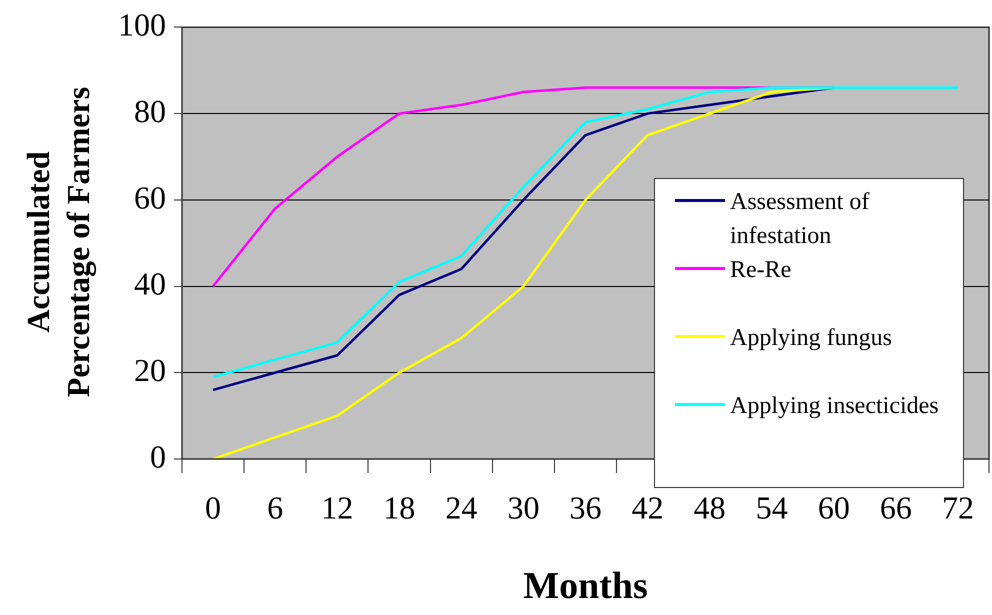  I want to click on y-tick-label: 40, so click(150, 284).